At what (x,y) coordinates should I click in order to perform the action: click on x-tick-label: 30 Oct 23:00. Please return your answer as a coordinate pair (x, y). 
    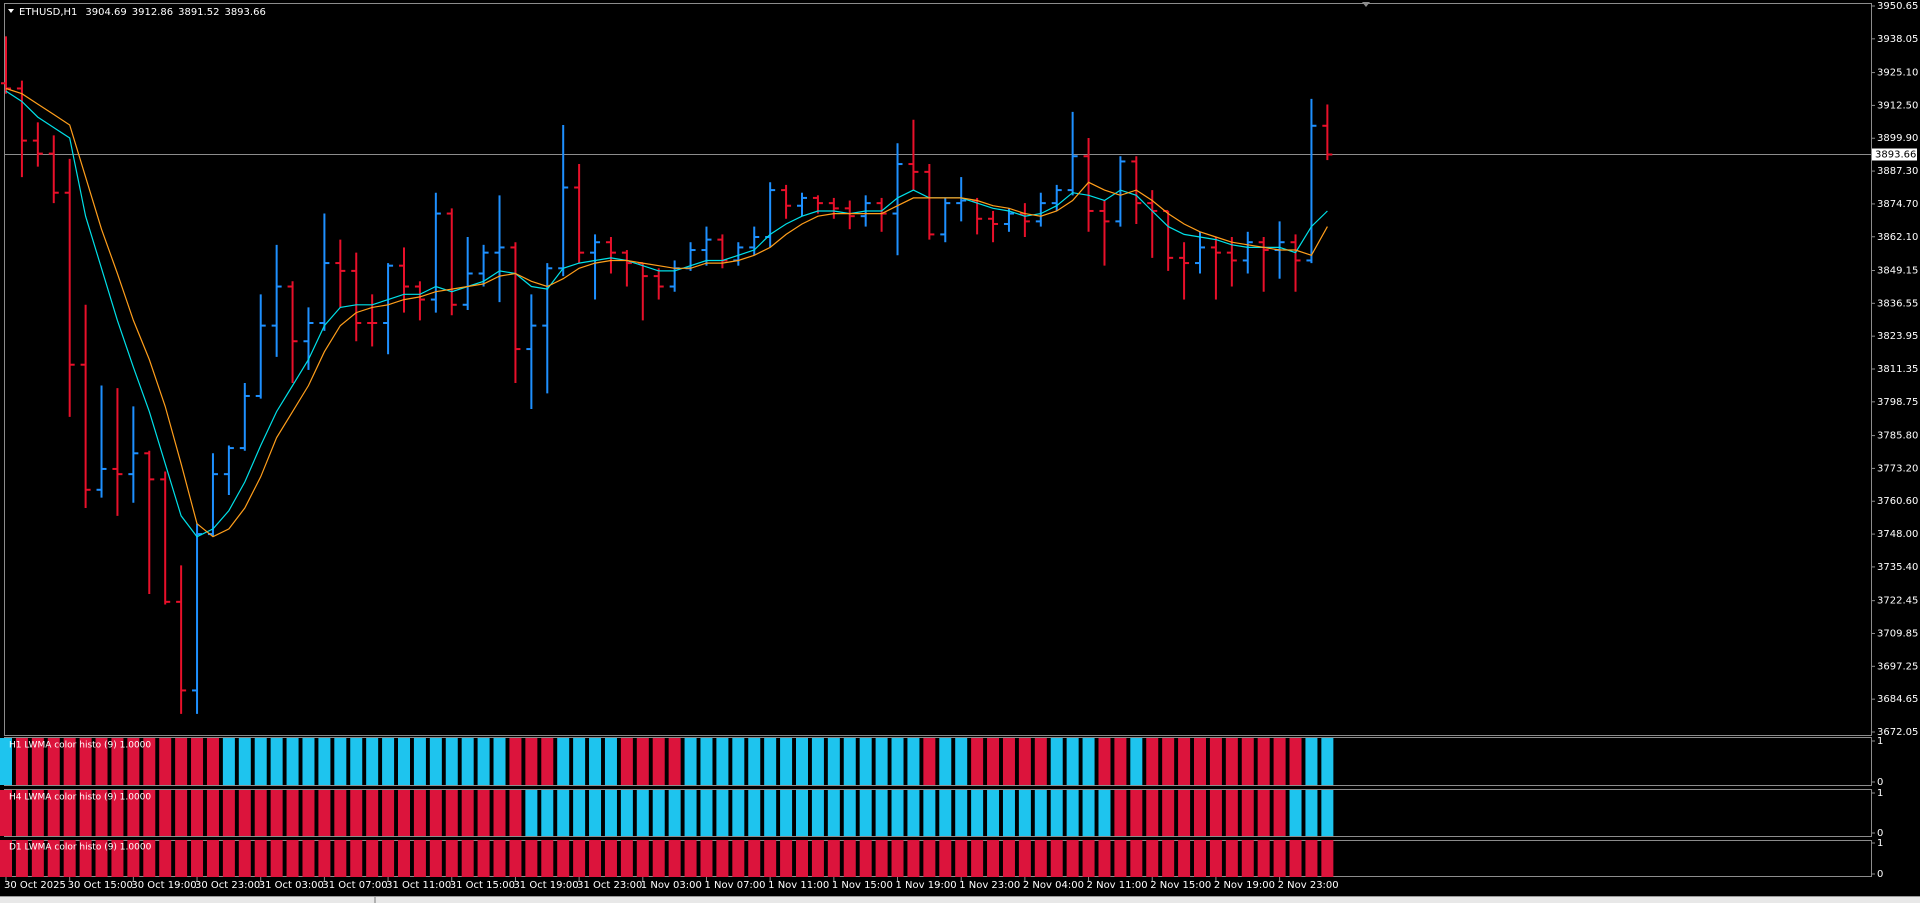
    Looking at the image, I should click on (227, 885).